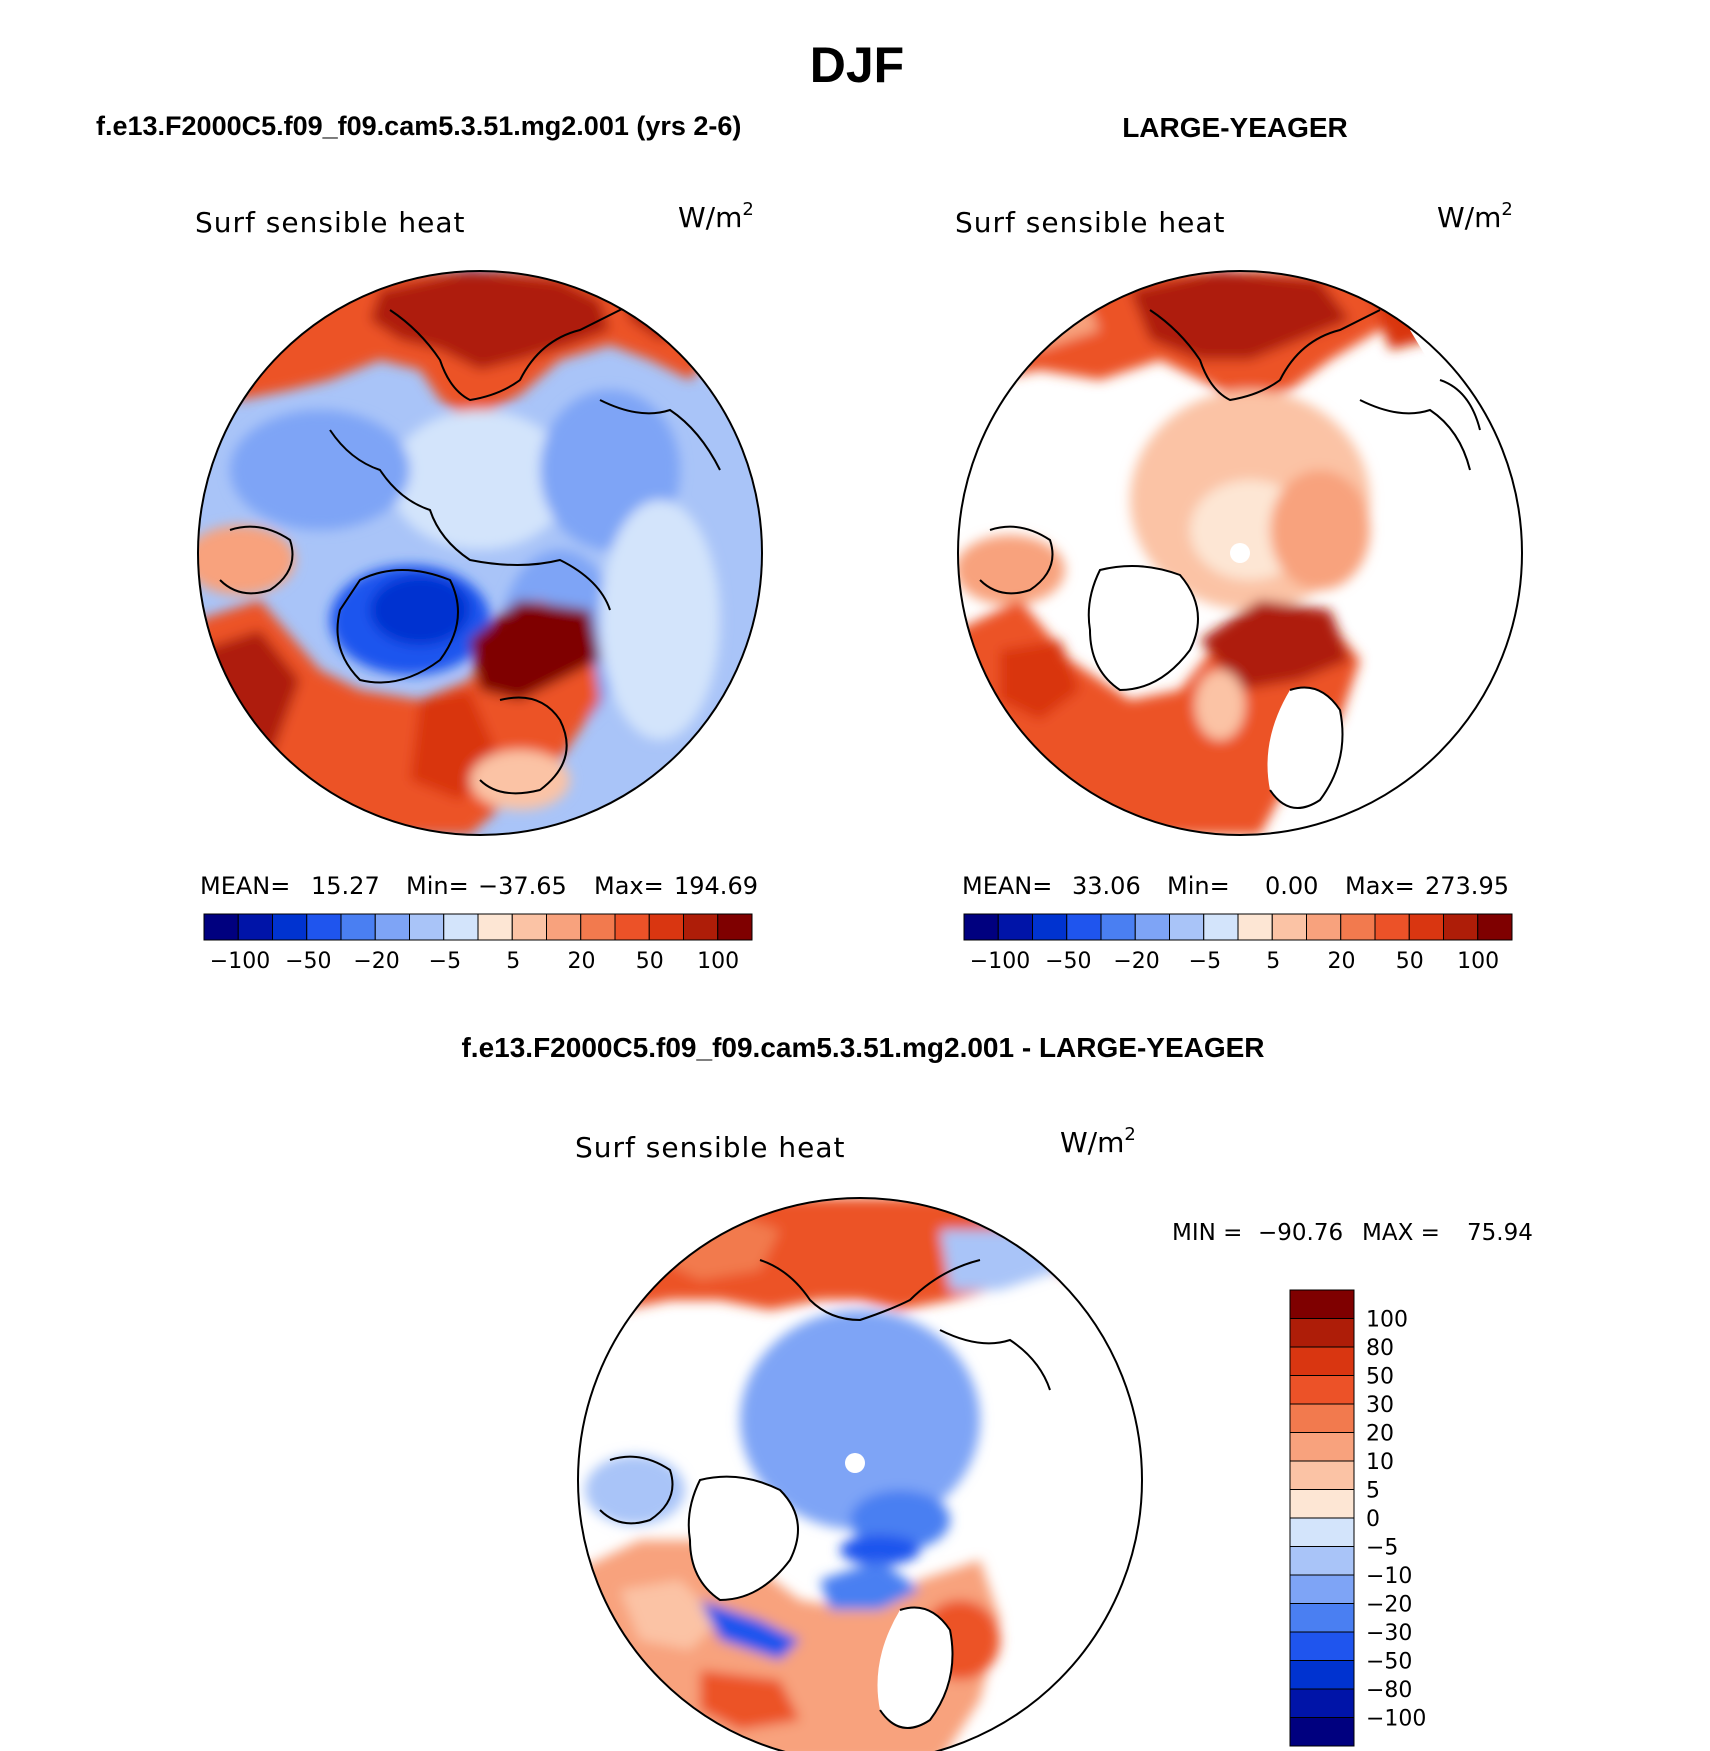  I want to click on panel-diff-max-label: MAX =, so click(1401, 1233).